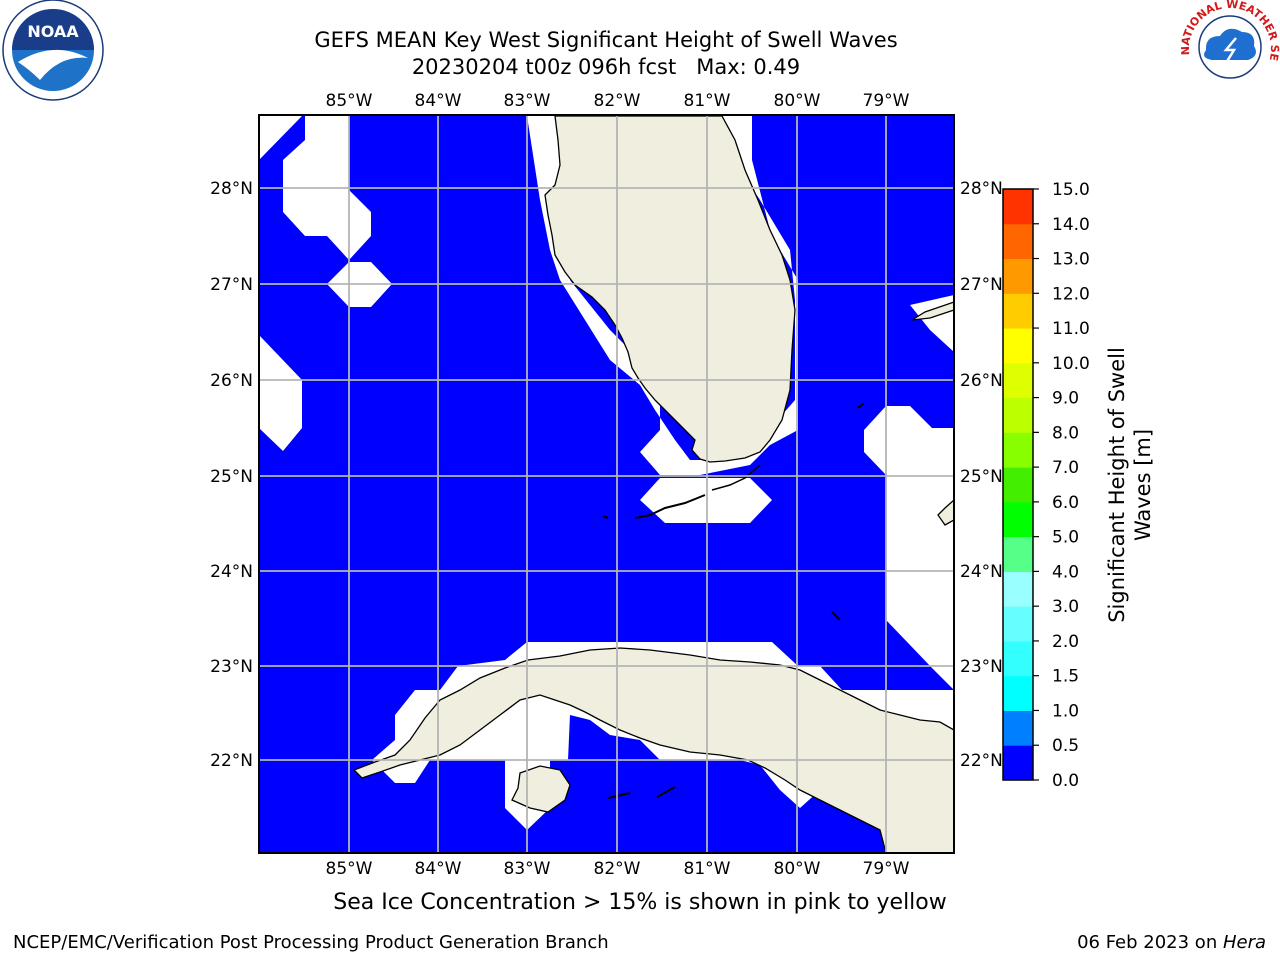 The height and width of the screenshot is (960, 1280). Describe the element at coordinates (1117, 485) in the screenshot. I see `colorbar-label-line1: Significant Height of Swell` at that location.